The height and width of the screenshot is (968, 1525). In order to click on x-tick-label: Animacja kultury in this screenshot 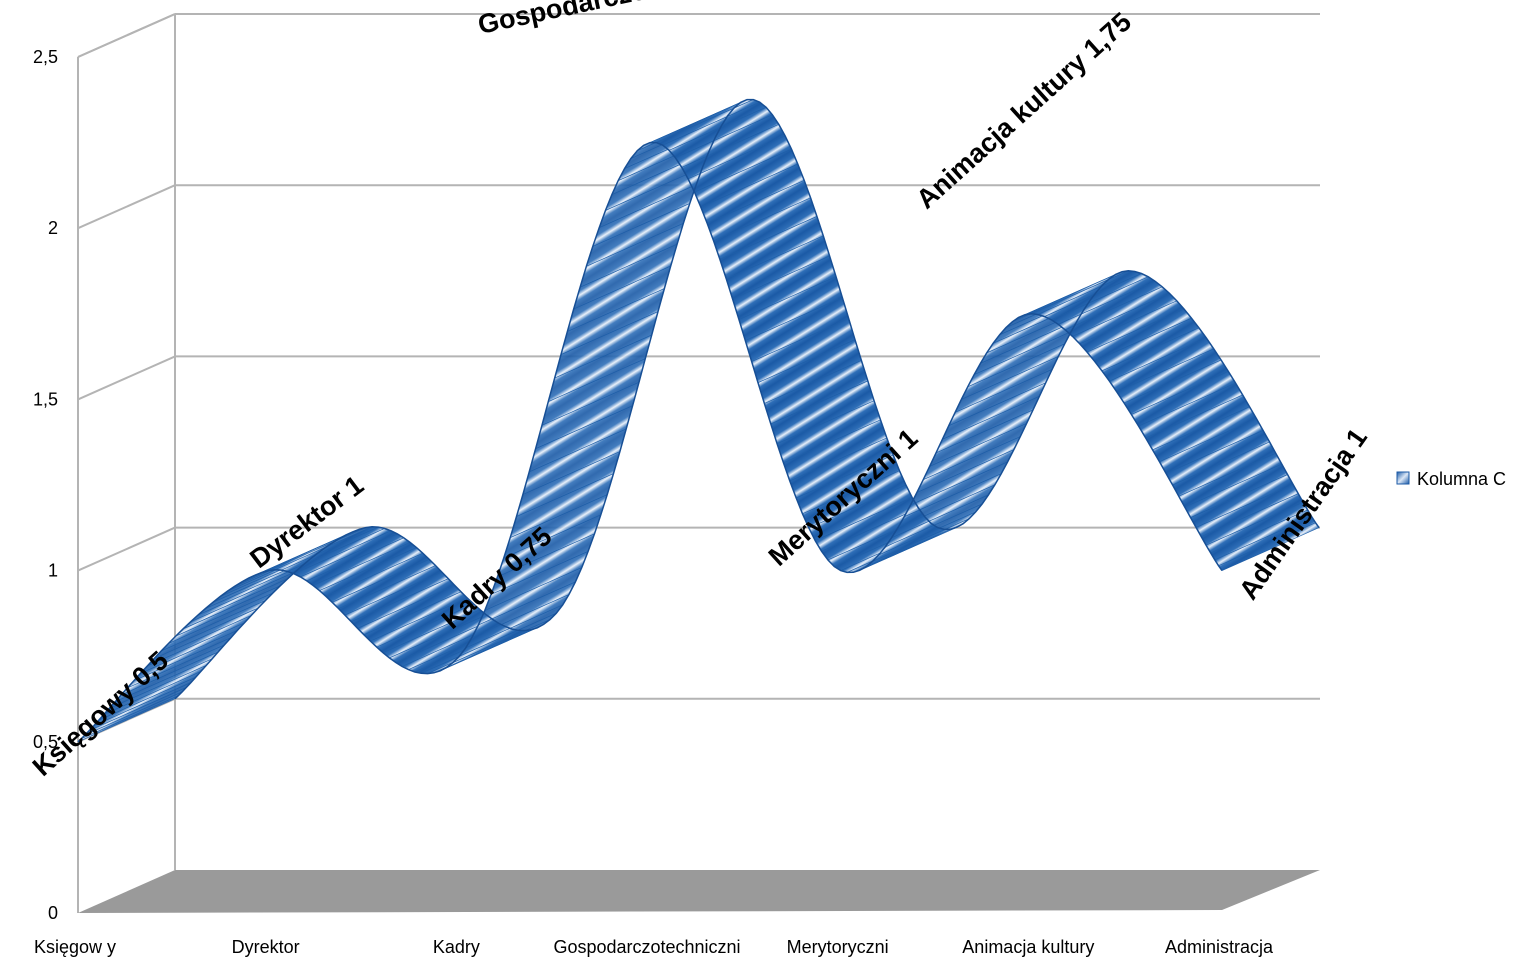, I will do `click(1028, 947)`.